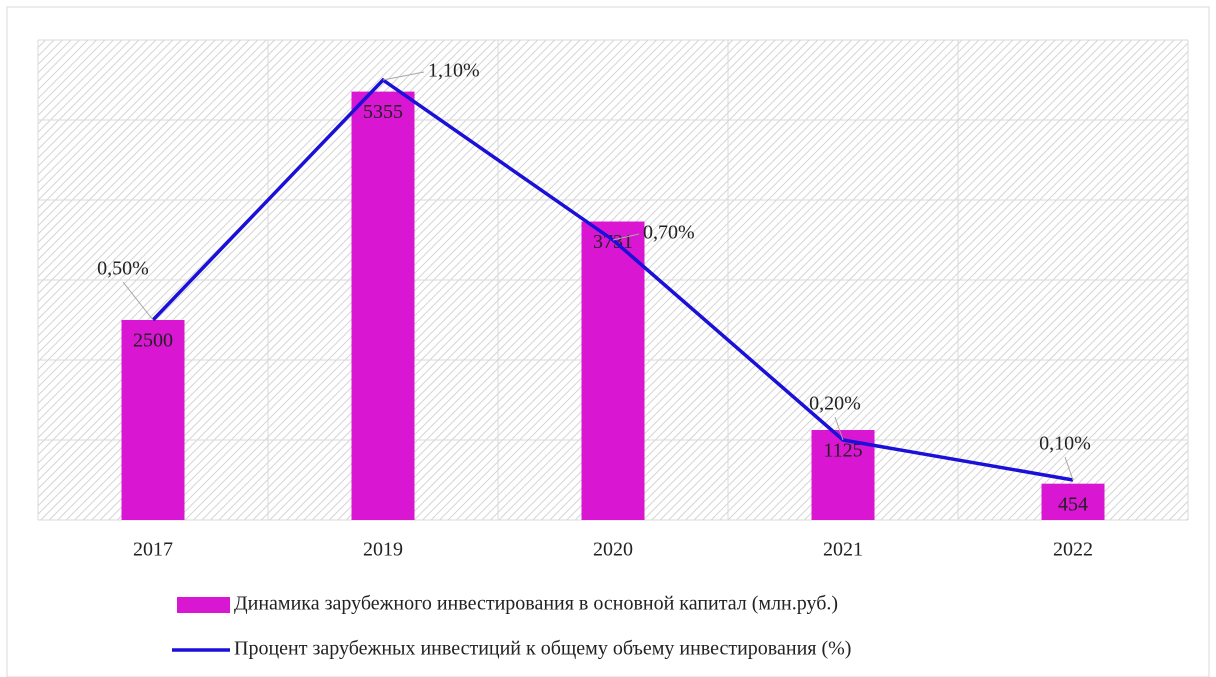 This screenshot has height=677, width=1216. I want to click on bar-value-label: 2500, so click(153, 341).